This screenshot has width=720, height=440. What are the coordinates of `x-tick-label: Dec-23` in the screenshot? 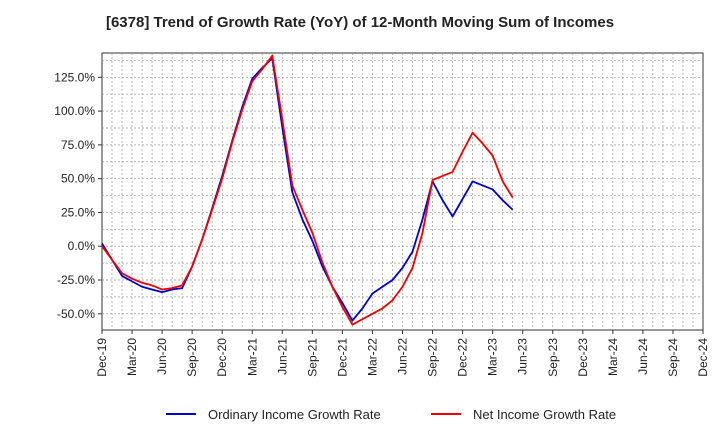 It's located at (583, 357).